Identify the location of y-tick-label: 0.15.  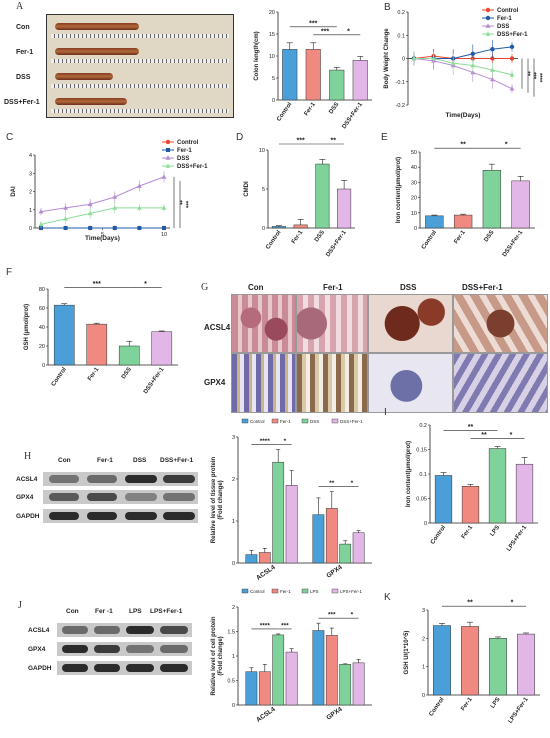
(421, 451).